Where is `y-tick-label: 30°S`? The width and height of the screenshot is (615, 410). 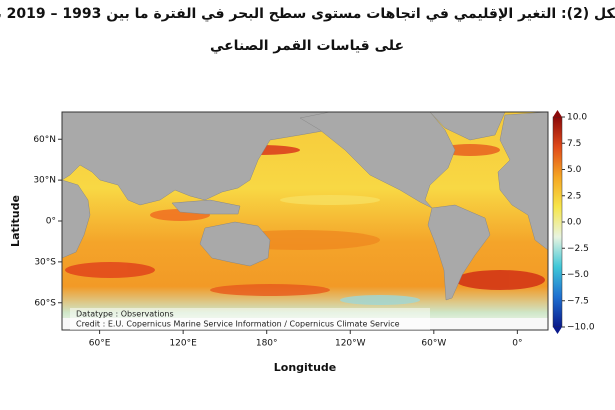 y-tick-label: 30°S is located at coordinates (45, 262).